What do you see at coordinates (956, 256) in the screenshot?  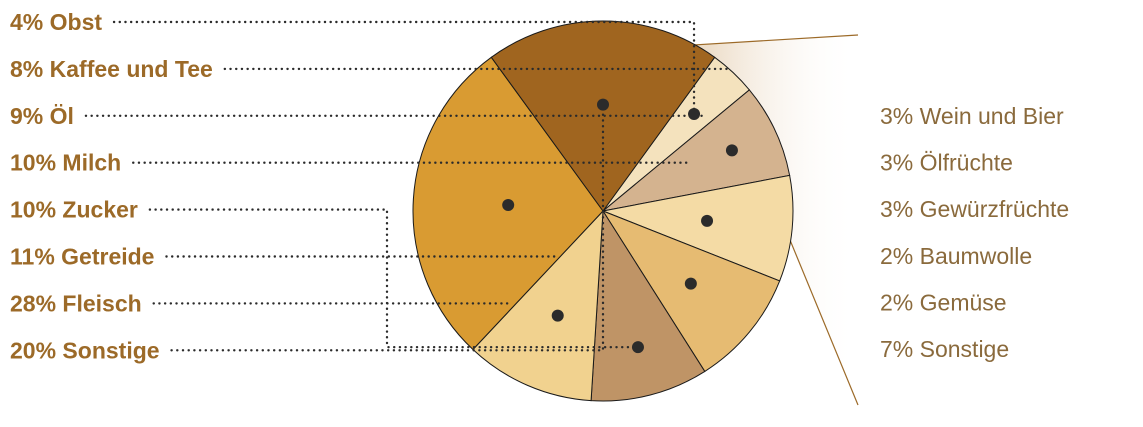 I see `breakdown-label: 2% Baumwolle` at bounding box center [956, 256].